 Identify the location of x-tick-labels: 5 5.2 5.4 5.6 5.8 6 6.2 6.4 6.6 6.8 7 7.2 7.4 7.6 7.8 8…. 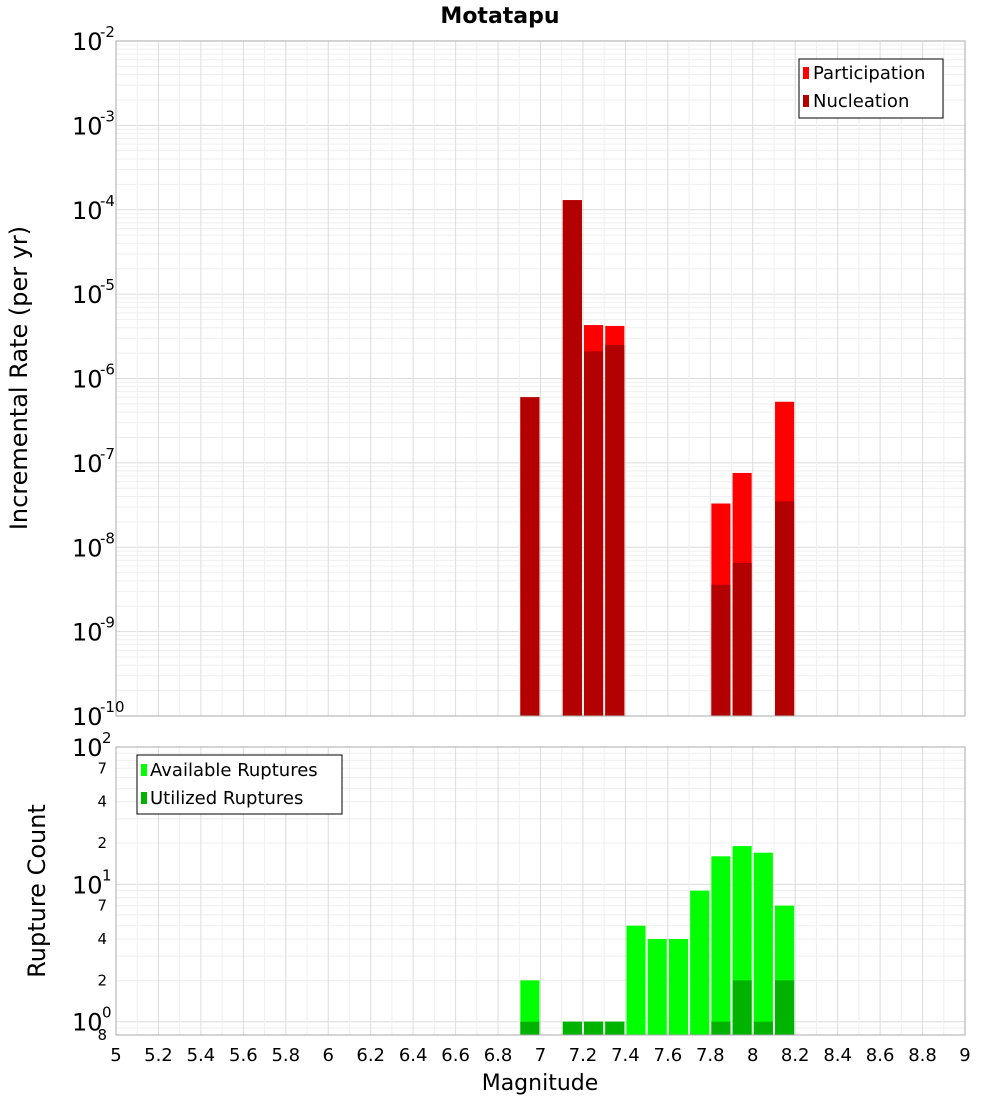
(540, 1055).